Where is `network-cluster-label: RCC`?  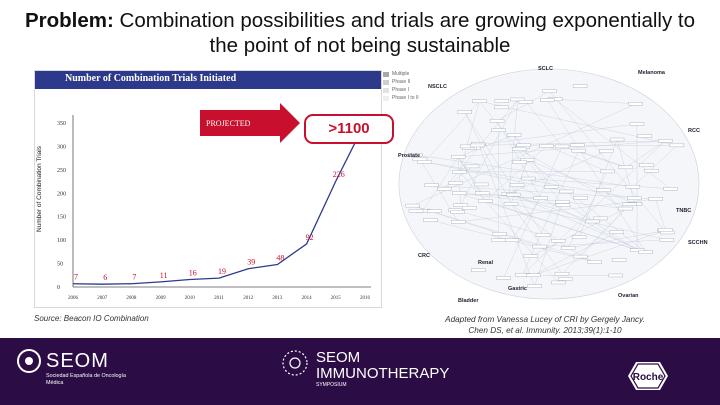 network-cluster-label: RCC is located at coordinates (694, 131).